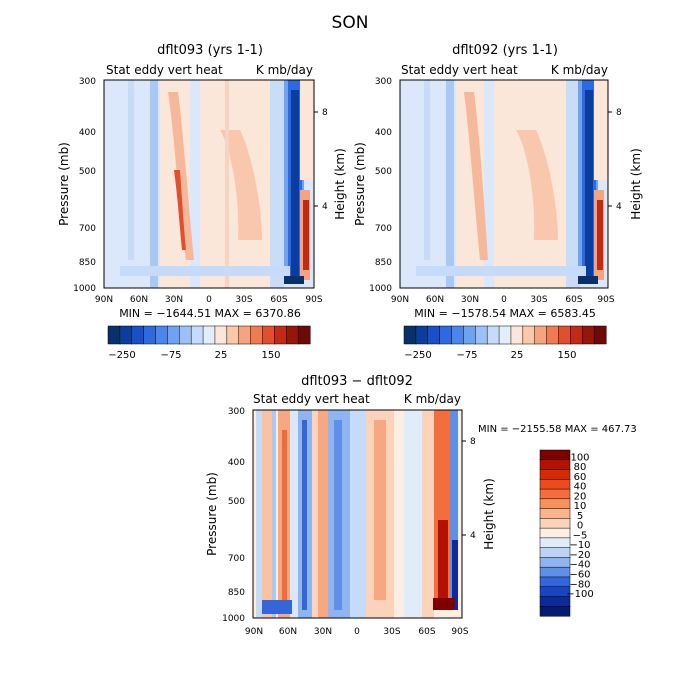 The width and height of the screenshot is (700, 700). What do you see at coordinates (579, 565) in the screenshot?
I see `colorbar-label: −40` at bounding box center [579, 565].